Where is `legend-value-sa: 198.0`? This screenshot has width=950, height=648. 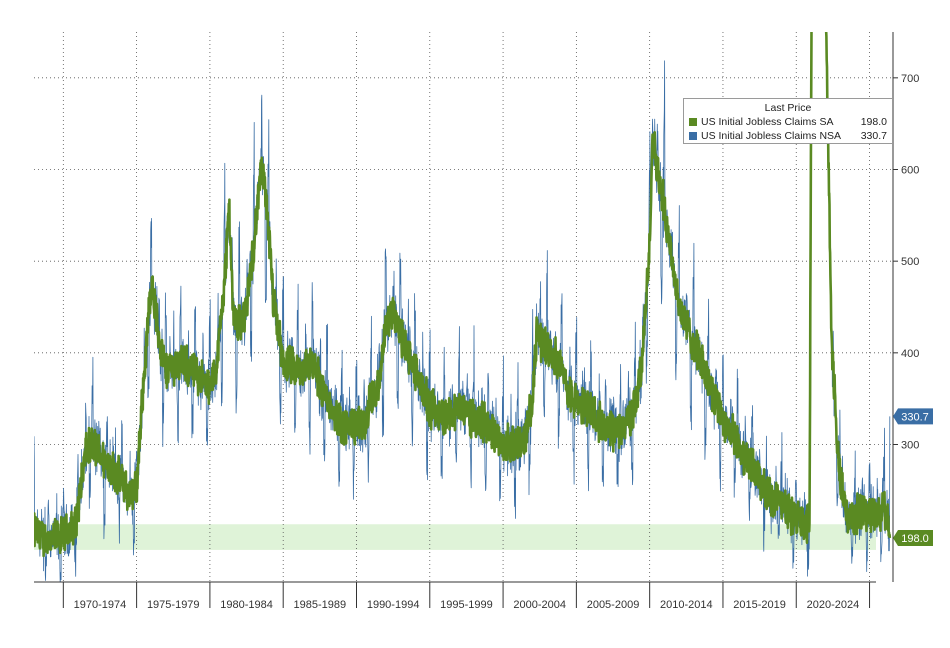 legend-value-sa: 198.0 is located at coordinates (873, 122).